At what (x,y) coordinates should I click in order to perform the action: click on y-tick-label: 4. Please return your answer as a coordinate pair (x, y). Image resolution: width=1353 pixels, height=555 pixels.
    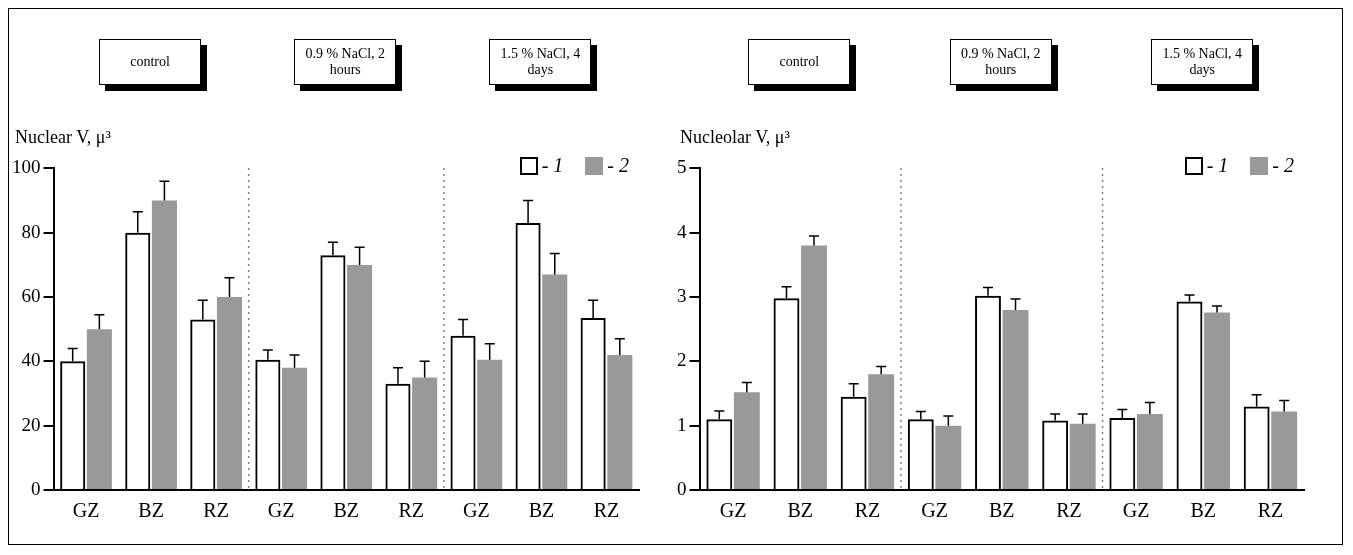
    Looking at the image, I should click on (682, 231).